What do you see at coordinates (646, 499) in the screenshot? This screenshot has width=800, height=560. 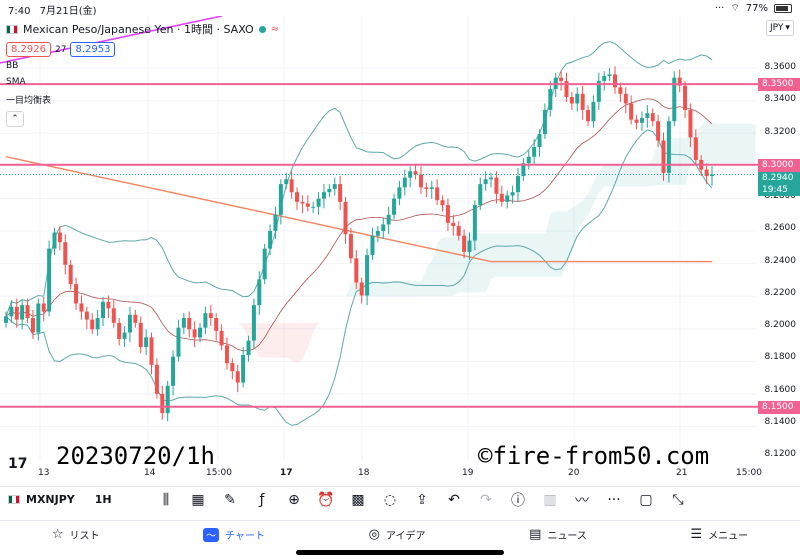 I see `rectangle-icon: ▢` at bounding box center [646, 499].